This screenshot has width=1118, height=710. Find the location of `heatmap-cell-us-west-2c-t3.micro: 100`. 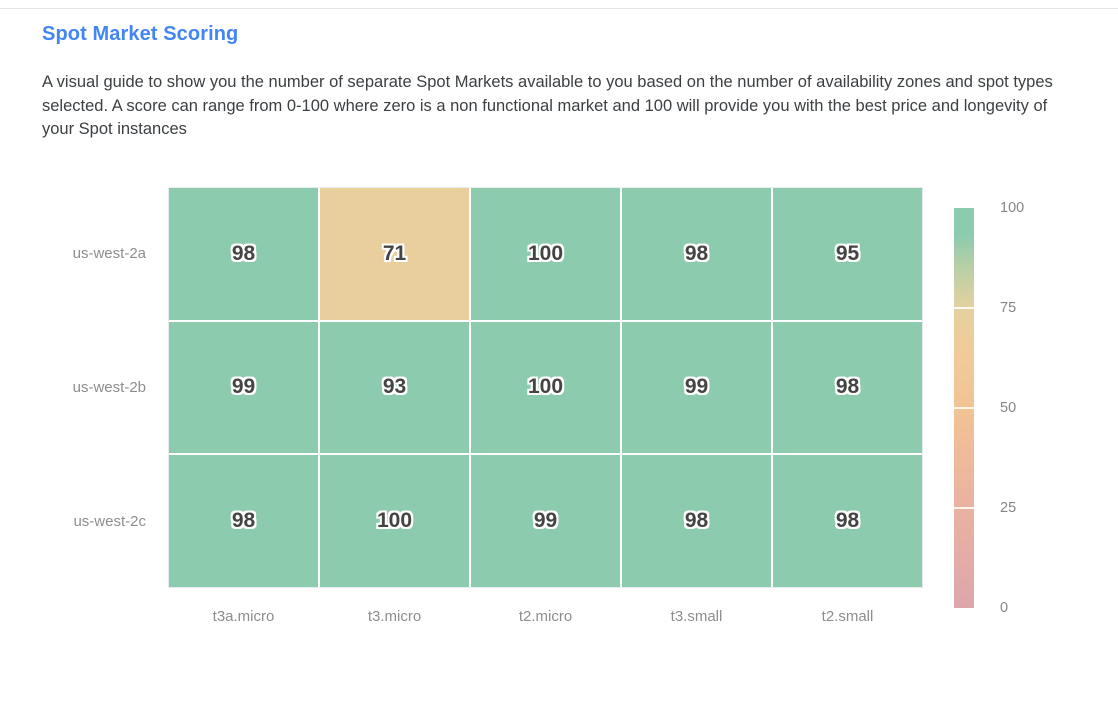

heatmap-cell-us-west-2c-t3.micro: 100 is located at coordinates (394, 521).